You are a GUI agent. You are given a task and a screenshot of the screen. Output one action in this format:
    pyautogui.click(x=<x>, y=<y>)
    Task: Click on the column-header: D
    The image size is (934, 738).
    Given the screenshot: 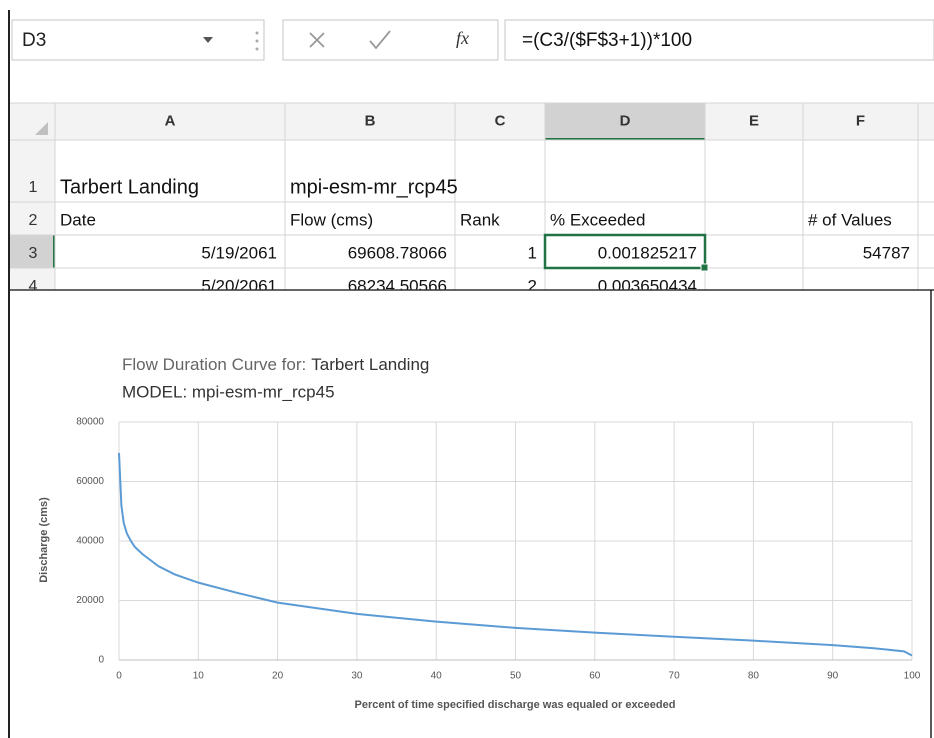 What is the action you would take?
    pyautogui.click(x=625, y=120)
    